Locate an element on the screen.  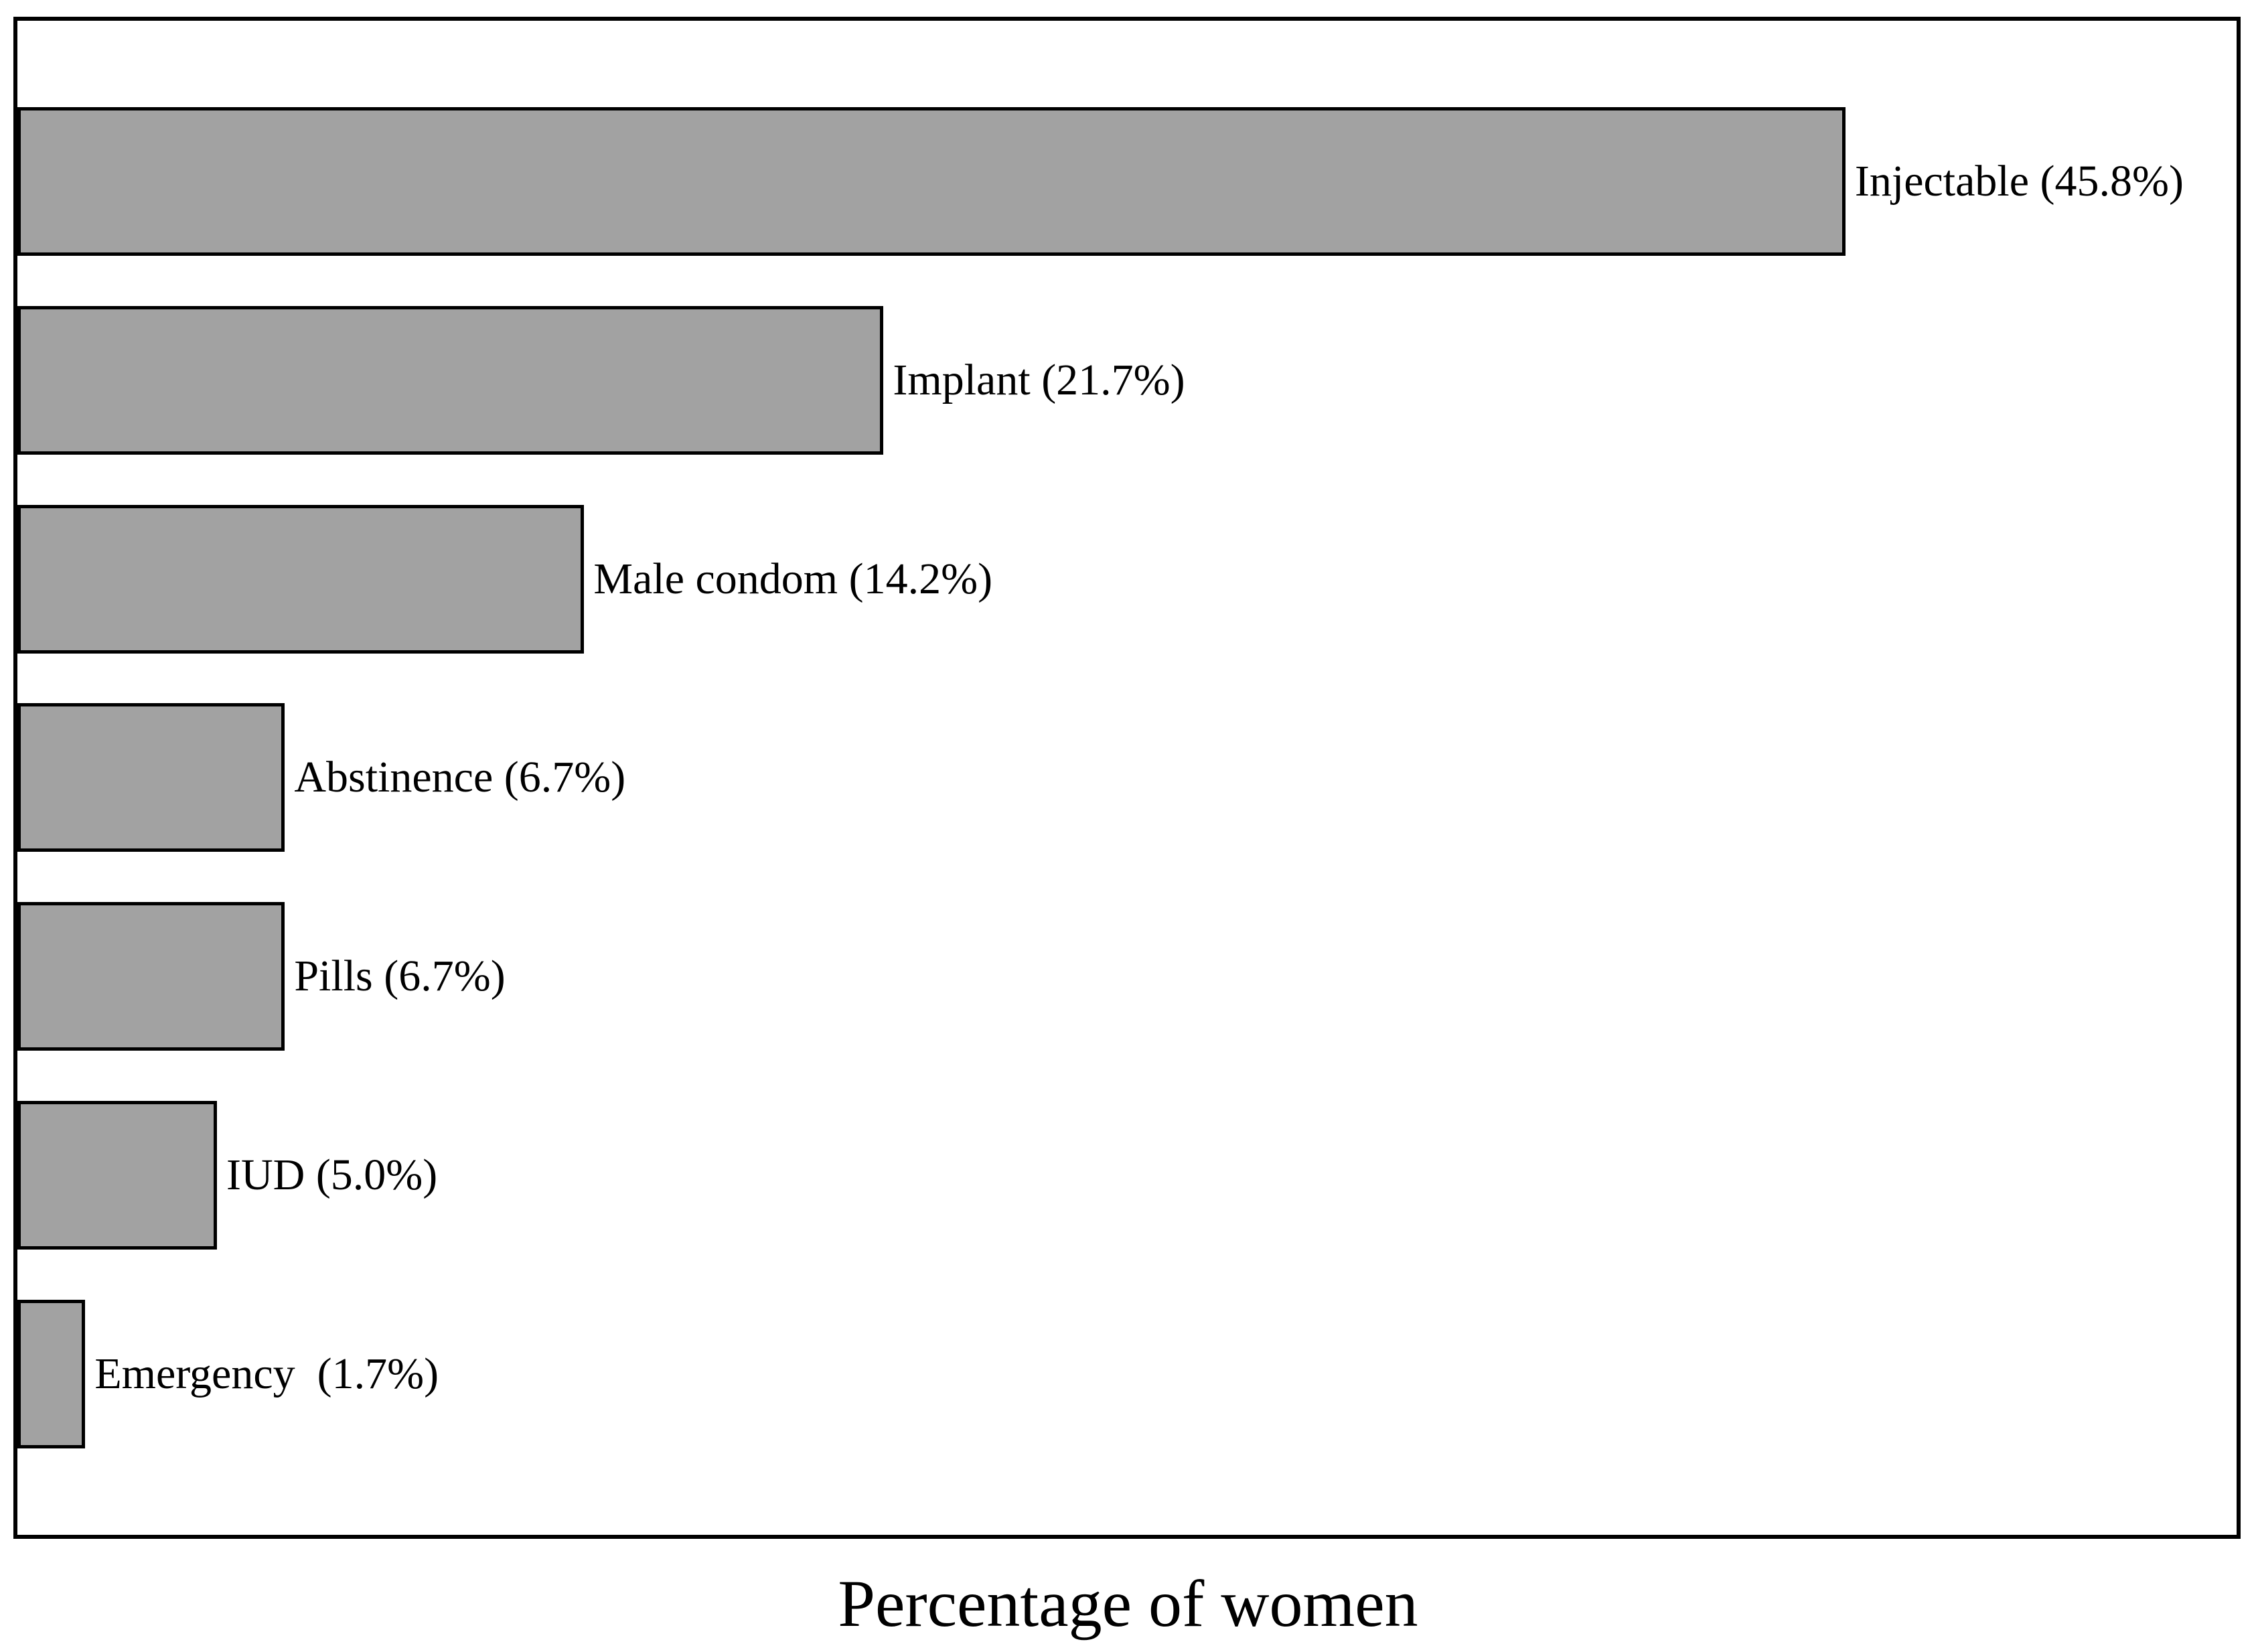
bar-row-emergency: Emergency (1.7%) is located at coordinates (1127, 1373).